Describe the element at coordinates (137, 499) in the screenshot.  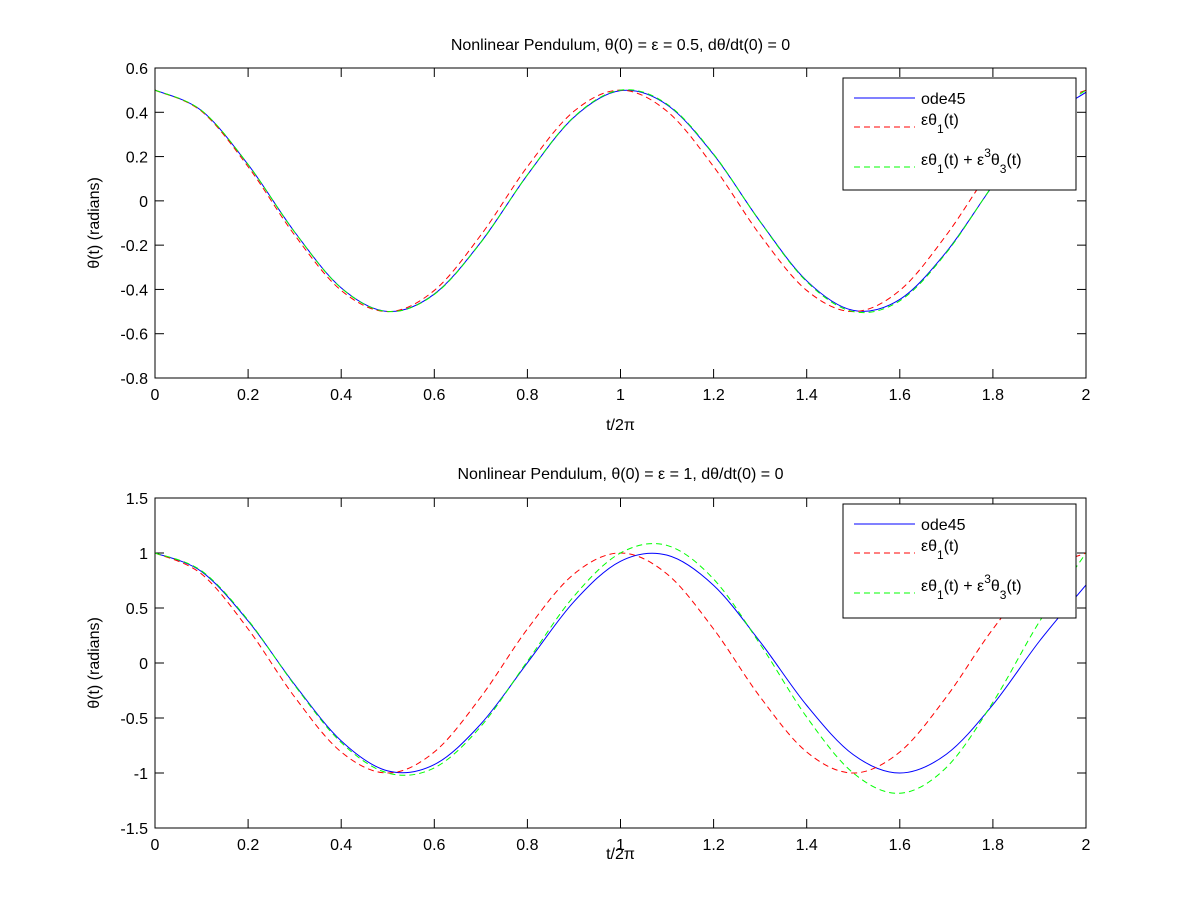
I see `y-tick-label: 1.5` at that location.